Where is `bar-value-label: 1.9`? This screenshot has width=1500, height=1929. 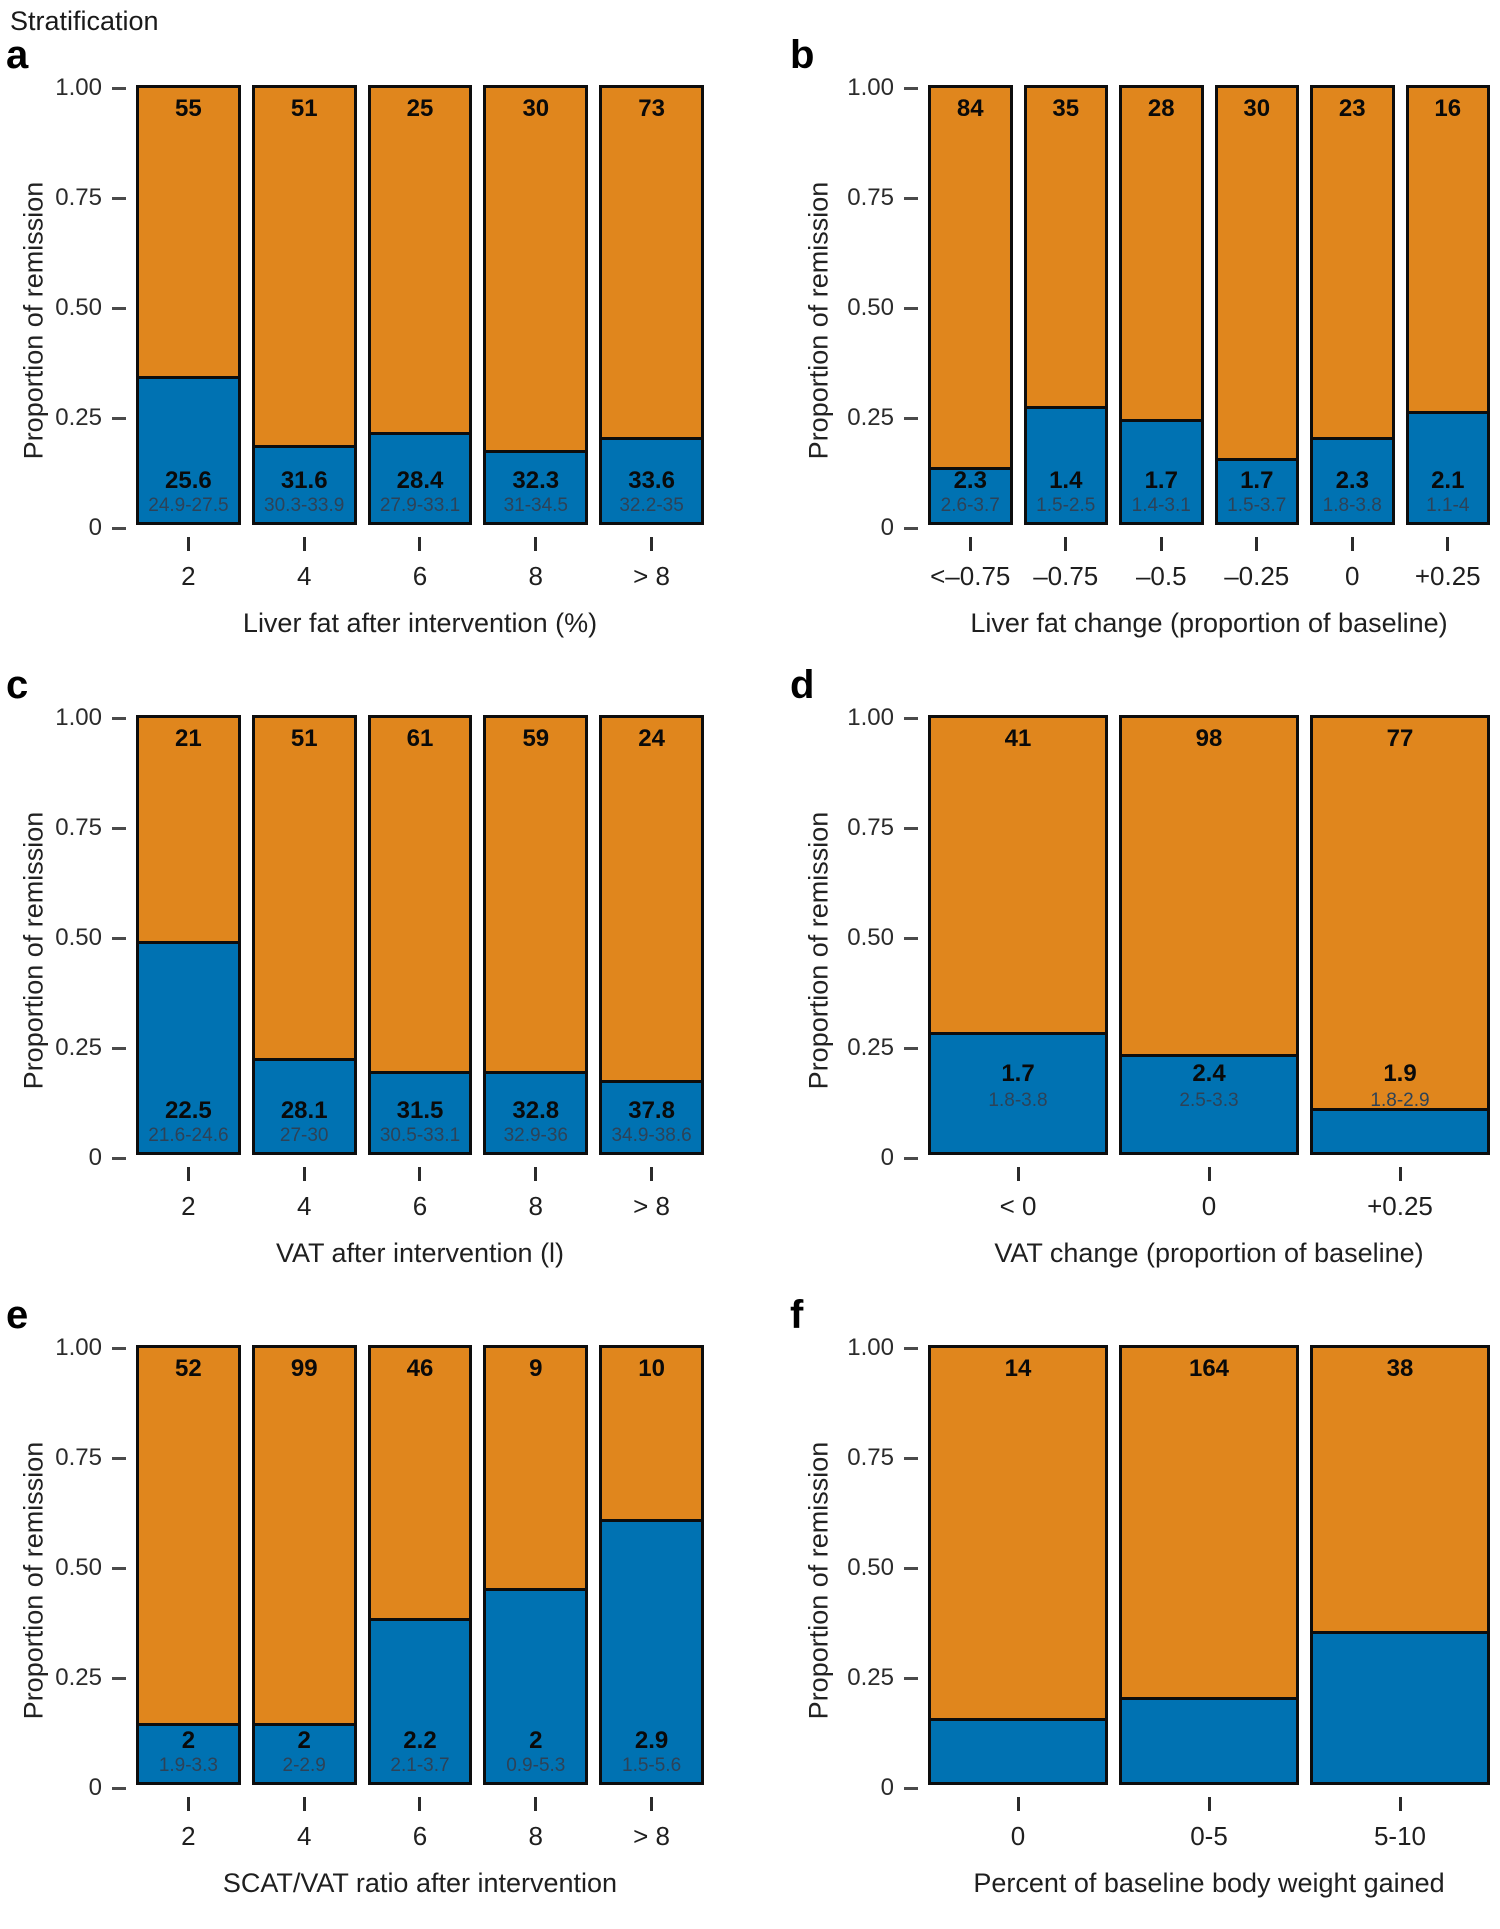 bar-value-label: 1.9 is located at coordinates (1400, 1073).